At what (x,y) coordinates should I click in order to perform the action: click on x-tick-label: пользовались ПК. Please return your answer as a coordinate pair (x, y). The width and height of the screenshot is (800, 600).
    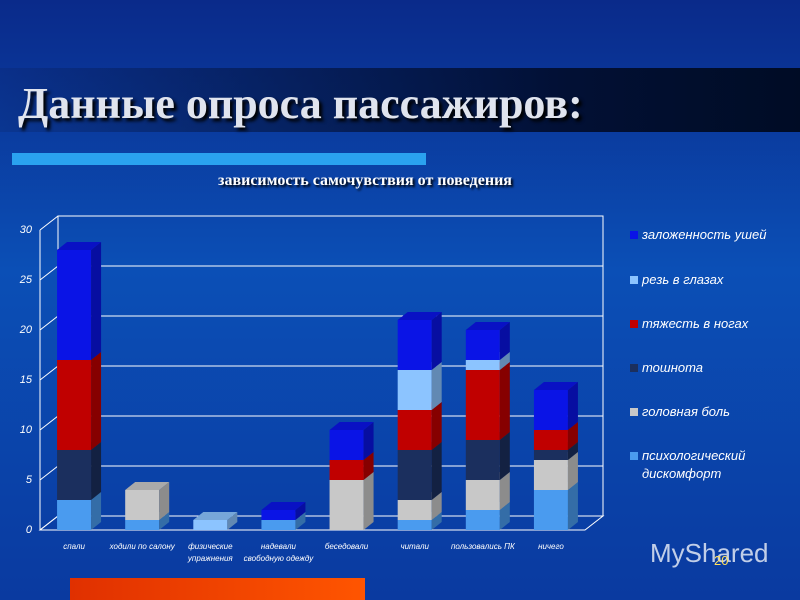
    Looking at the image, I should click on (482, 546).